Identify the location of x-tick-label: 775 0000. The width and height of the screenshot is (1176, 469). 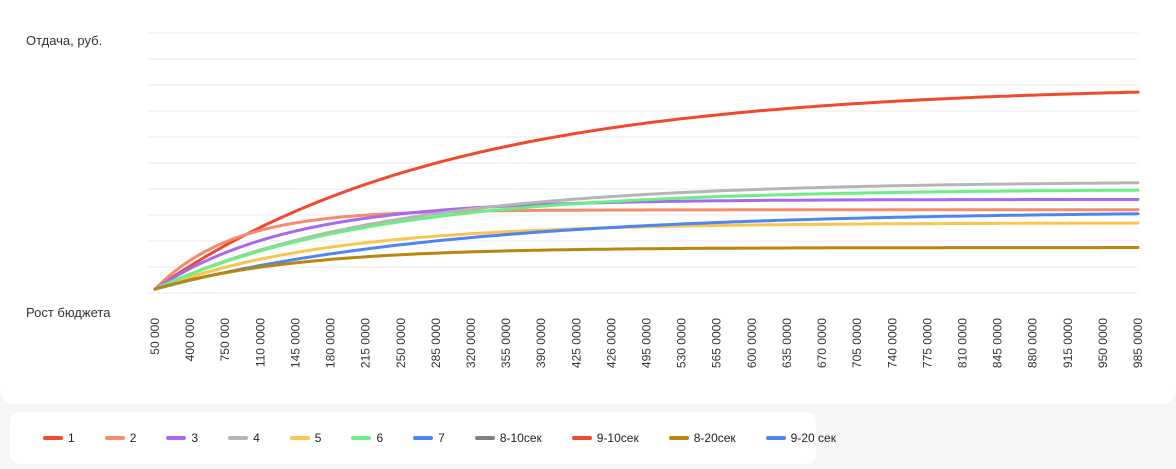
(927, 343).